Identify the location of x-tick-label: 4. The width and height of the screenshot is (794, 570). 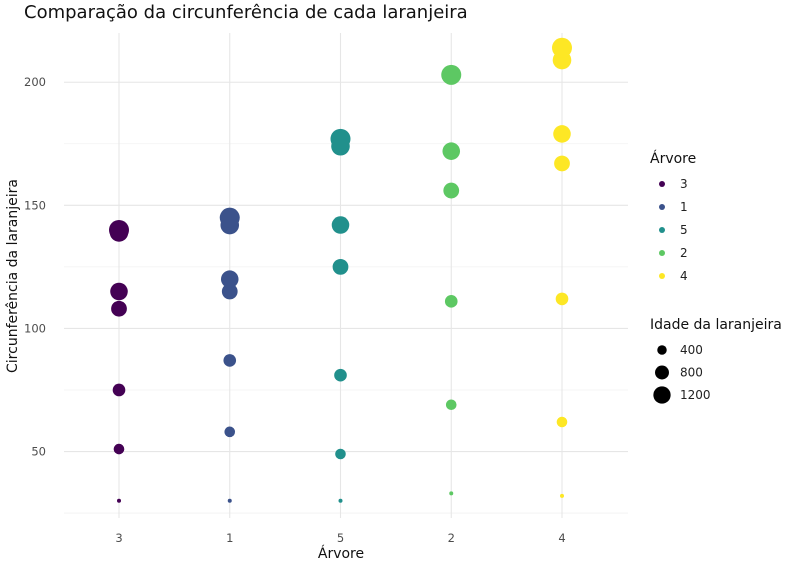
(561, 538).